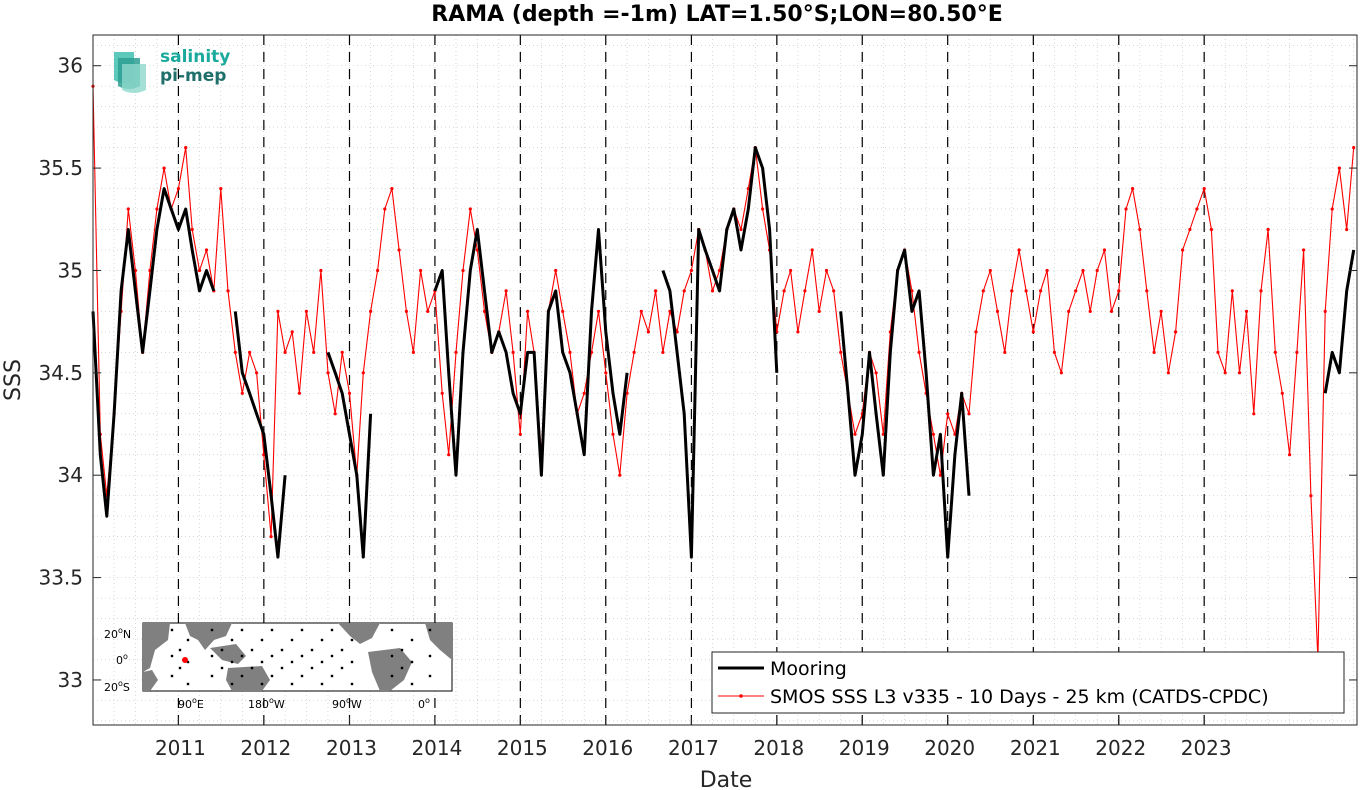 The image size is (1360, 790). What do you see at coordinates (436, 748) in the screenshot?
I see `x-tick-label: 2014` at bounding box center [436, 748].